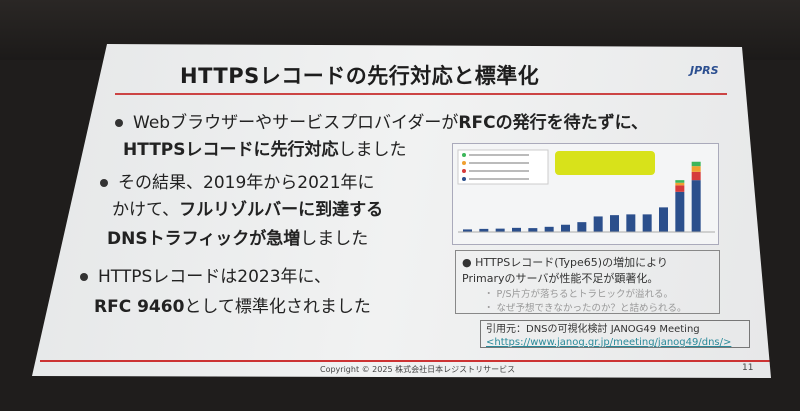 The height and width of the screenshot is (411, 800). What do you see at coordinates (231, 150) in the screenshot?
I see `text: HTTPSレコードに先行対応` at bounding box center [231, 150].